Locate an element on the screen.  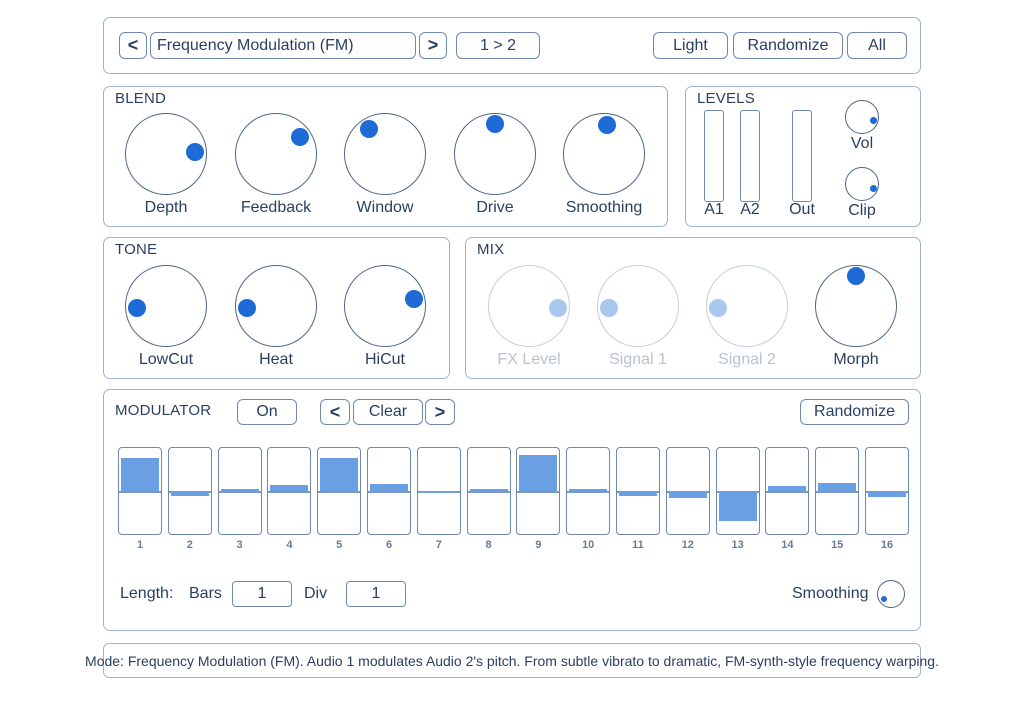
knob-label: Depth is located at coordinates (166, 207).